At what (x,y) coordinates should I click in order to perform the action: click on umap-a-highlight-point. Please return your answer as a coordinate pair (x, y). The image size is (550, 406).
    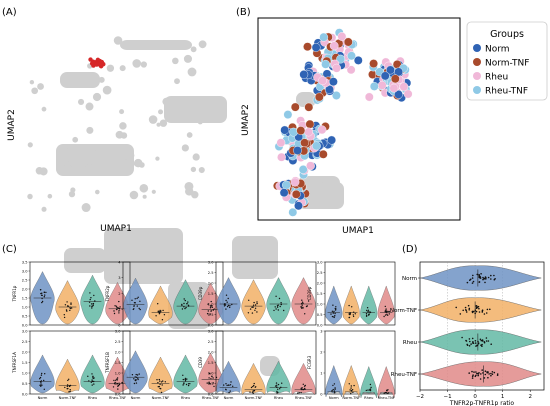
    Looking at the image, I should click on (100, 63).